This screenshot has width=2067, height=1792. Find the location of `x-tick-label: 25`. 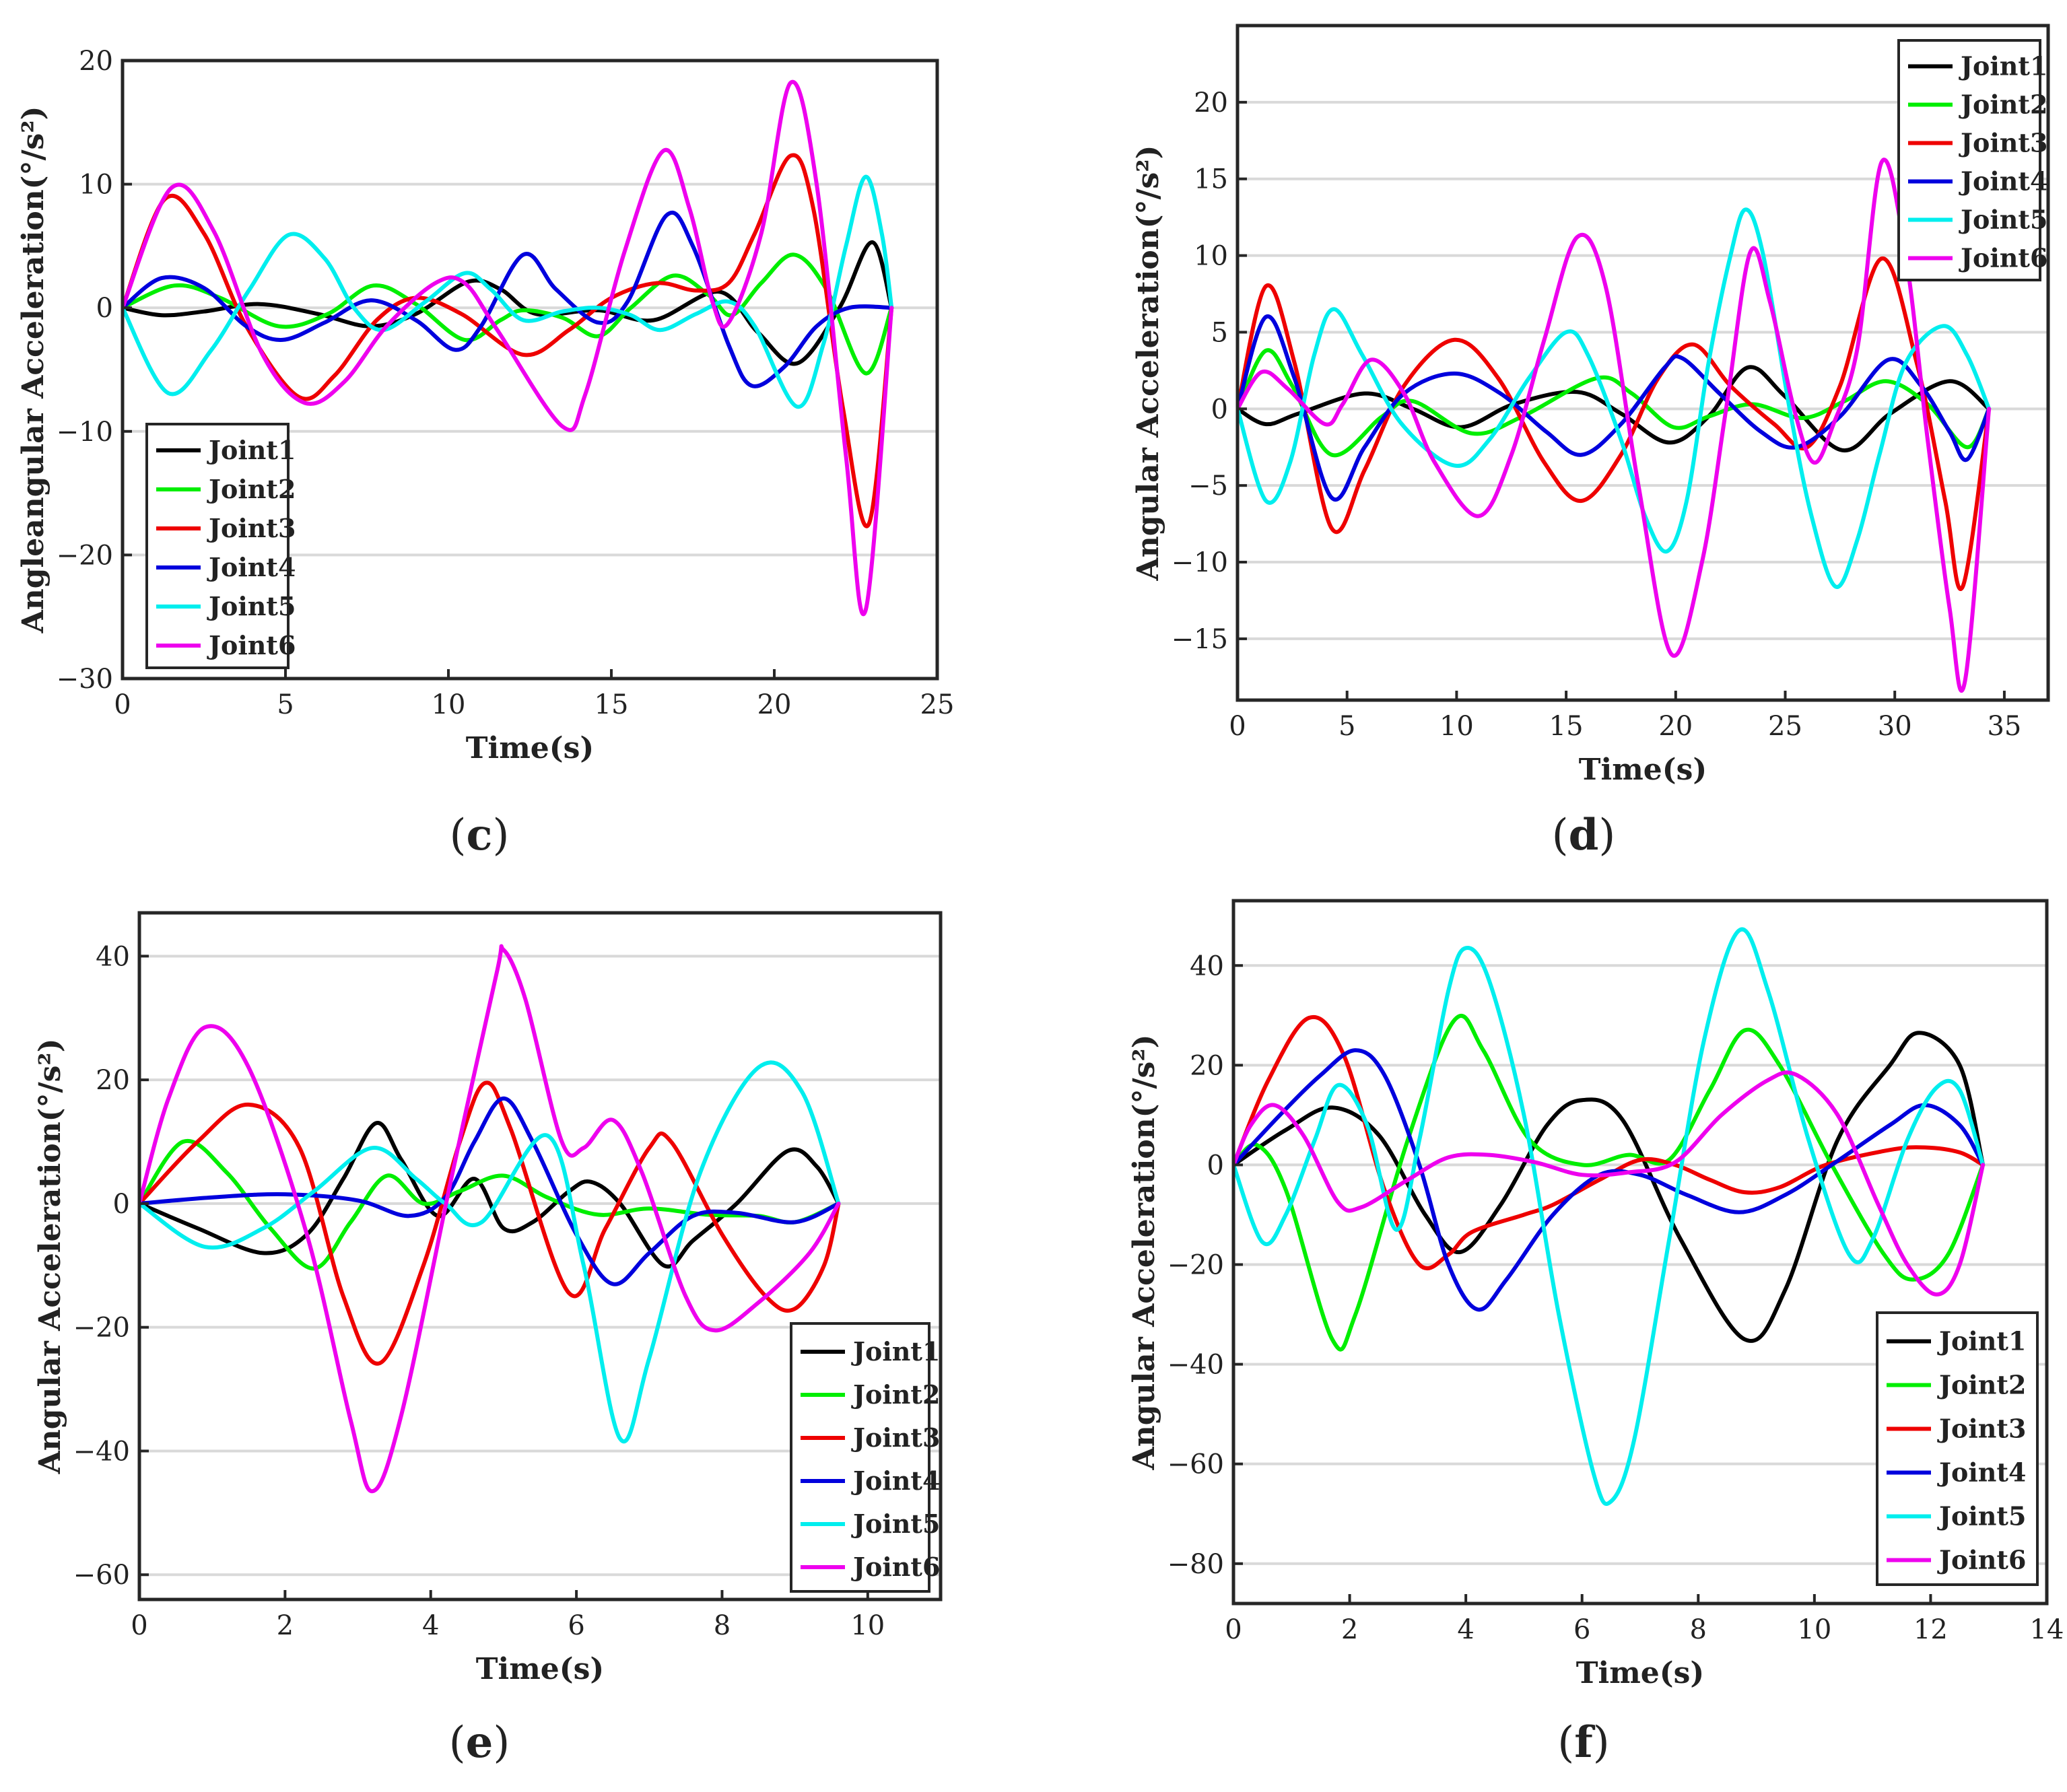

x-tick-label: 25 is located at coordinates (937, 704).